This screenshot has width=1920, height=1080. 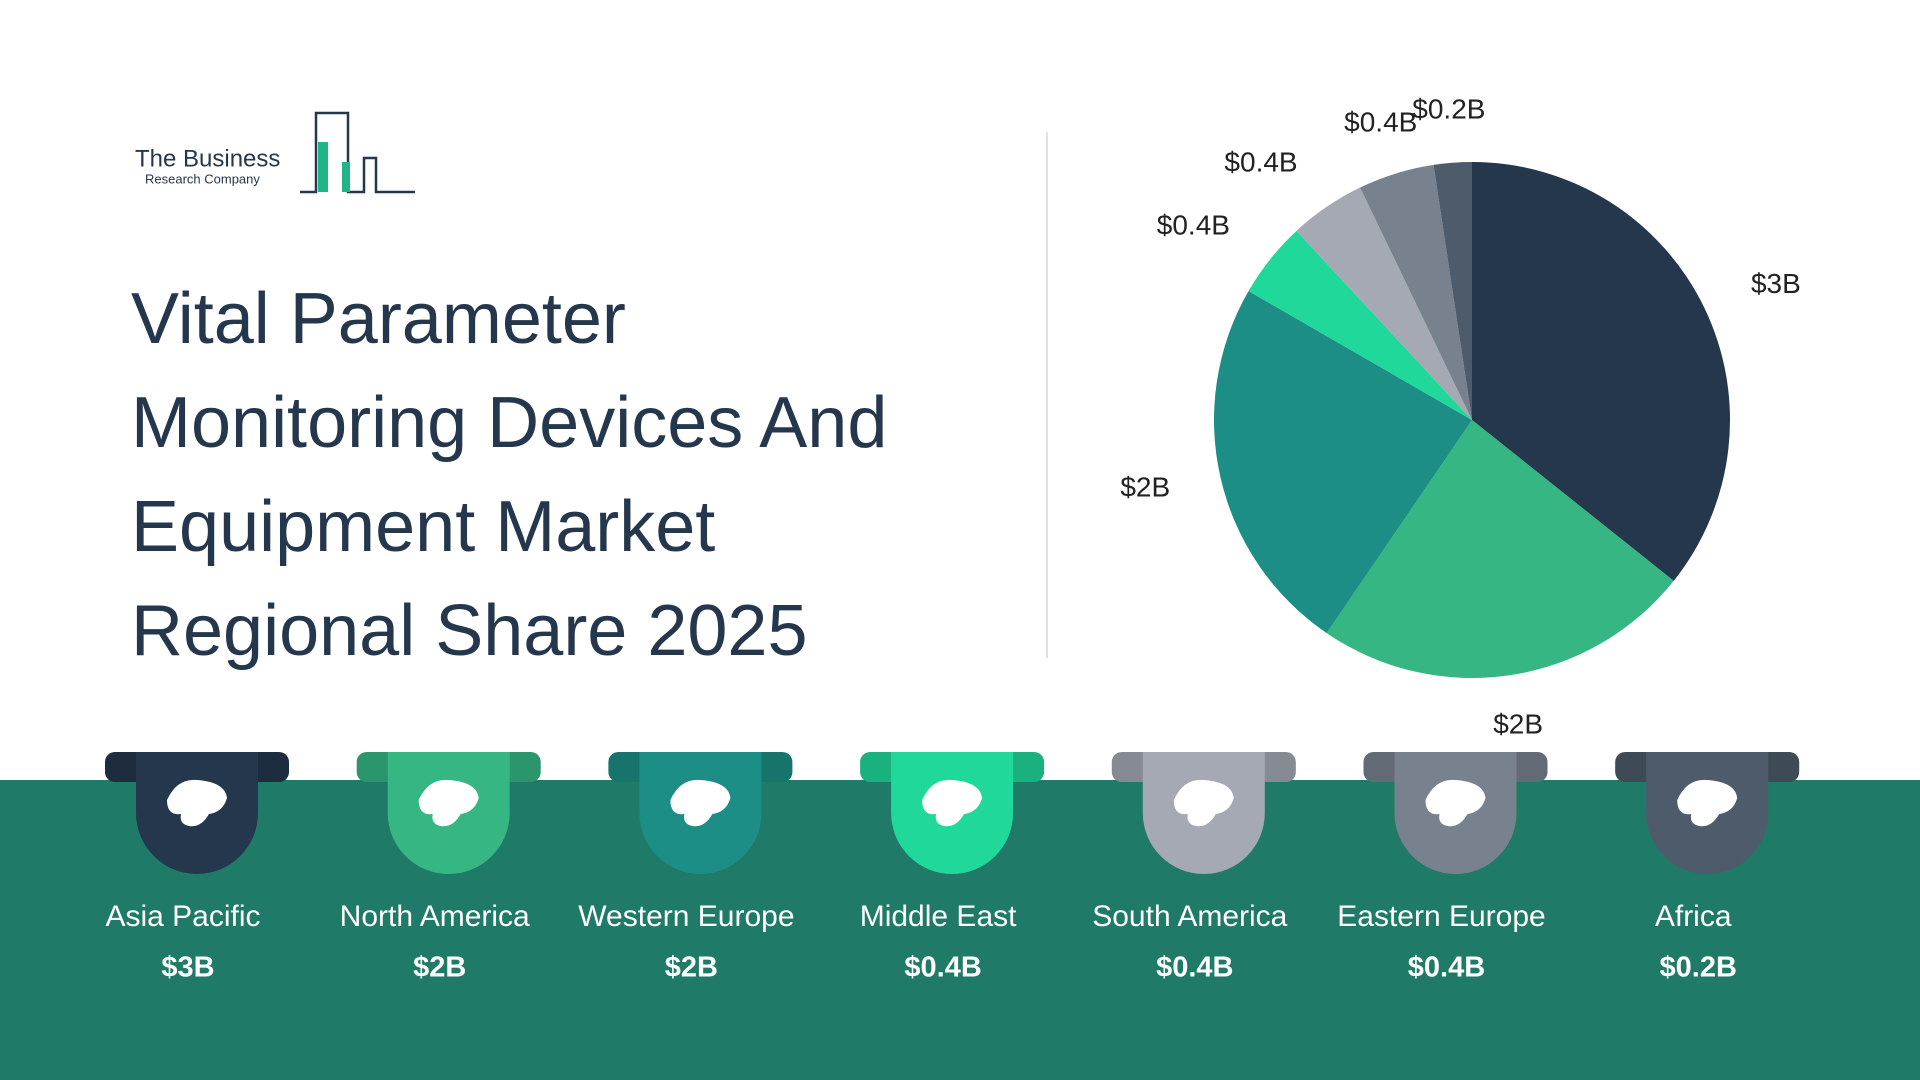 What do you see at coordinates (1693, 916) in the screenshot?
I see `region-name: Africa` at bounding box center [1693, 916].